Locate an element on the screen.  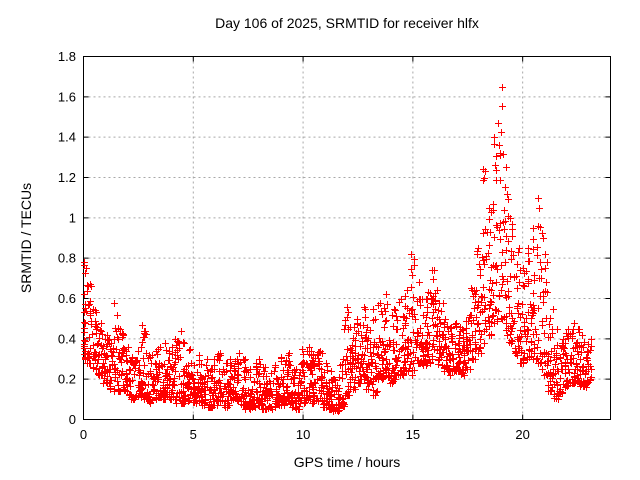
y-tick-label: 0.8 is located at coordinates (67, 258).